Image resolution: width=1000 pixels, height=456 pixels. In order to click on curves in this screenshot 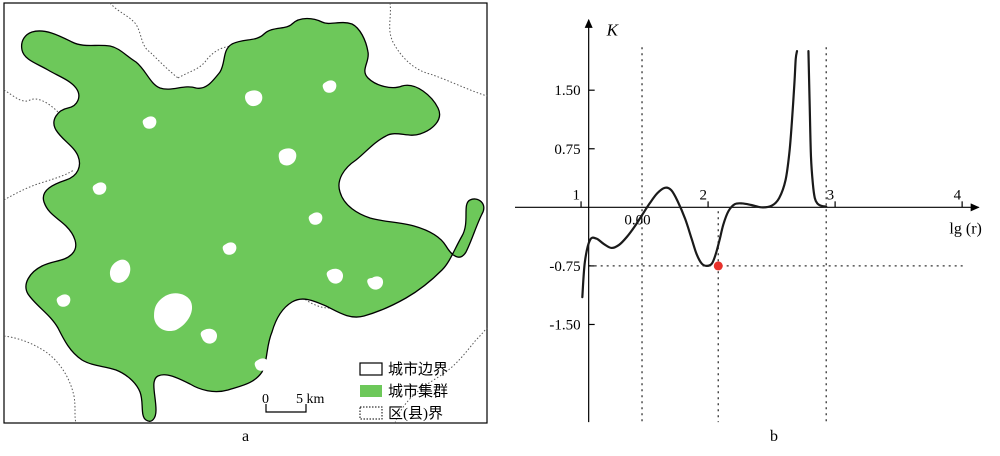, I will do `click(704, 174)`.